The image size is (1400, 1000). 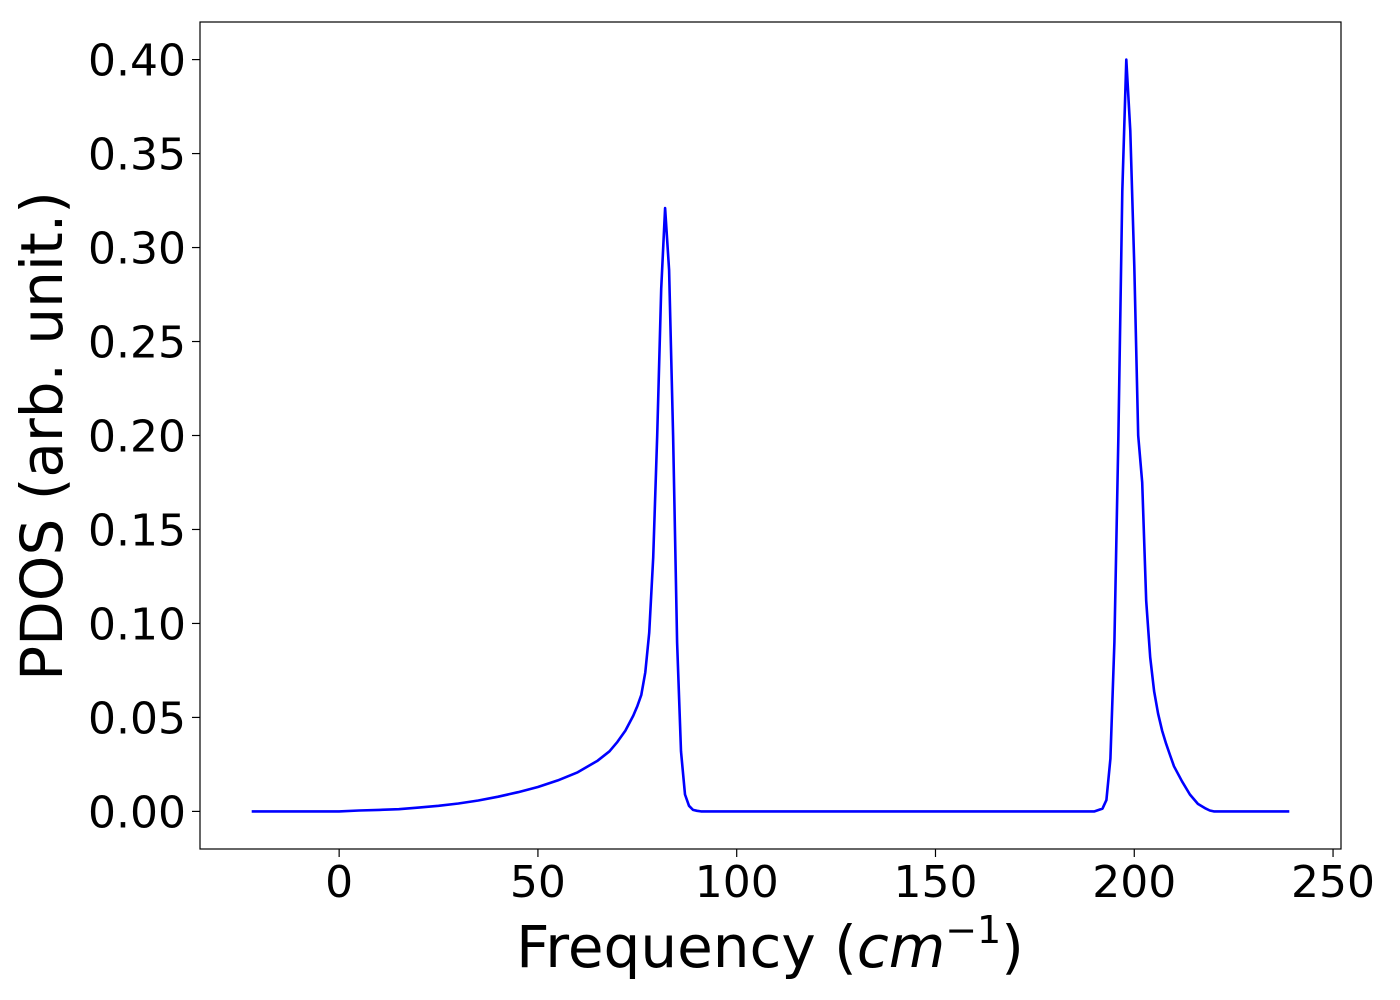 What do you see at coordinates (137, 812) in the screenshot?
I see `y-tick-label: 0.00` at bounding box center [137, 812].